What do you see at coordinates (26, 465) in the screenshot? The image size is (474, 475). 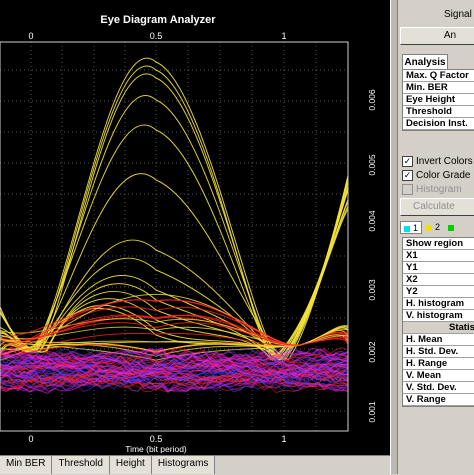 I see `tab-min-ber: Min BER` at bounding box center [26, 465].